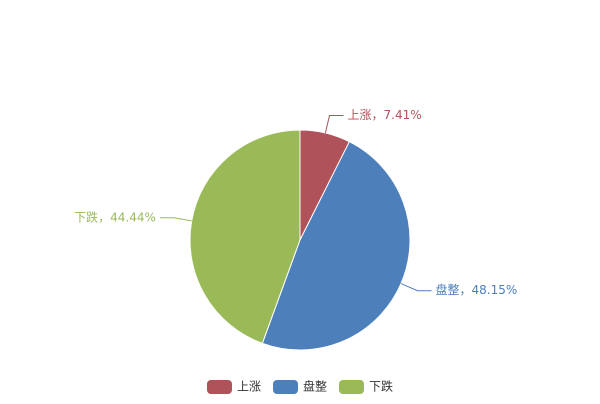 Image resolution: width=600 pixels, height=404 pixels. I want to click on slice-label: 盘整，48.15%, so click(477, 289).